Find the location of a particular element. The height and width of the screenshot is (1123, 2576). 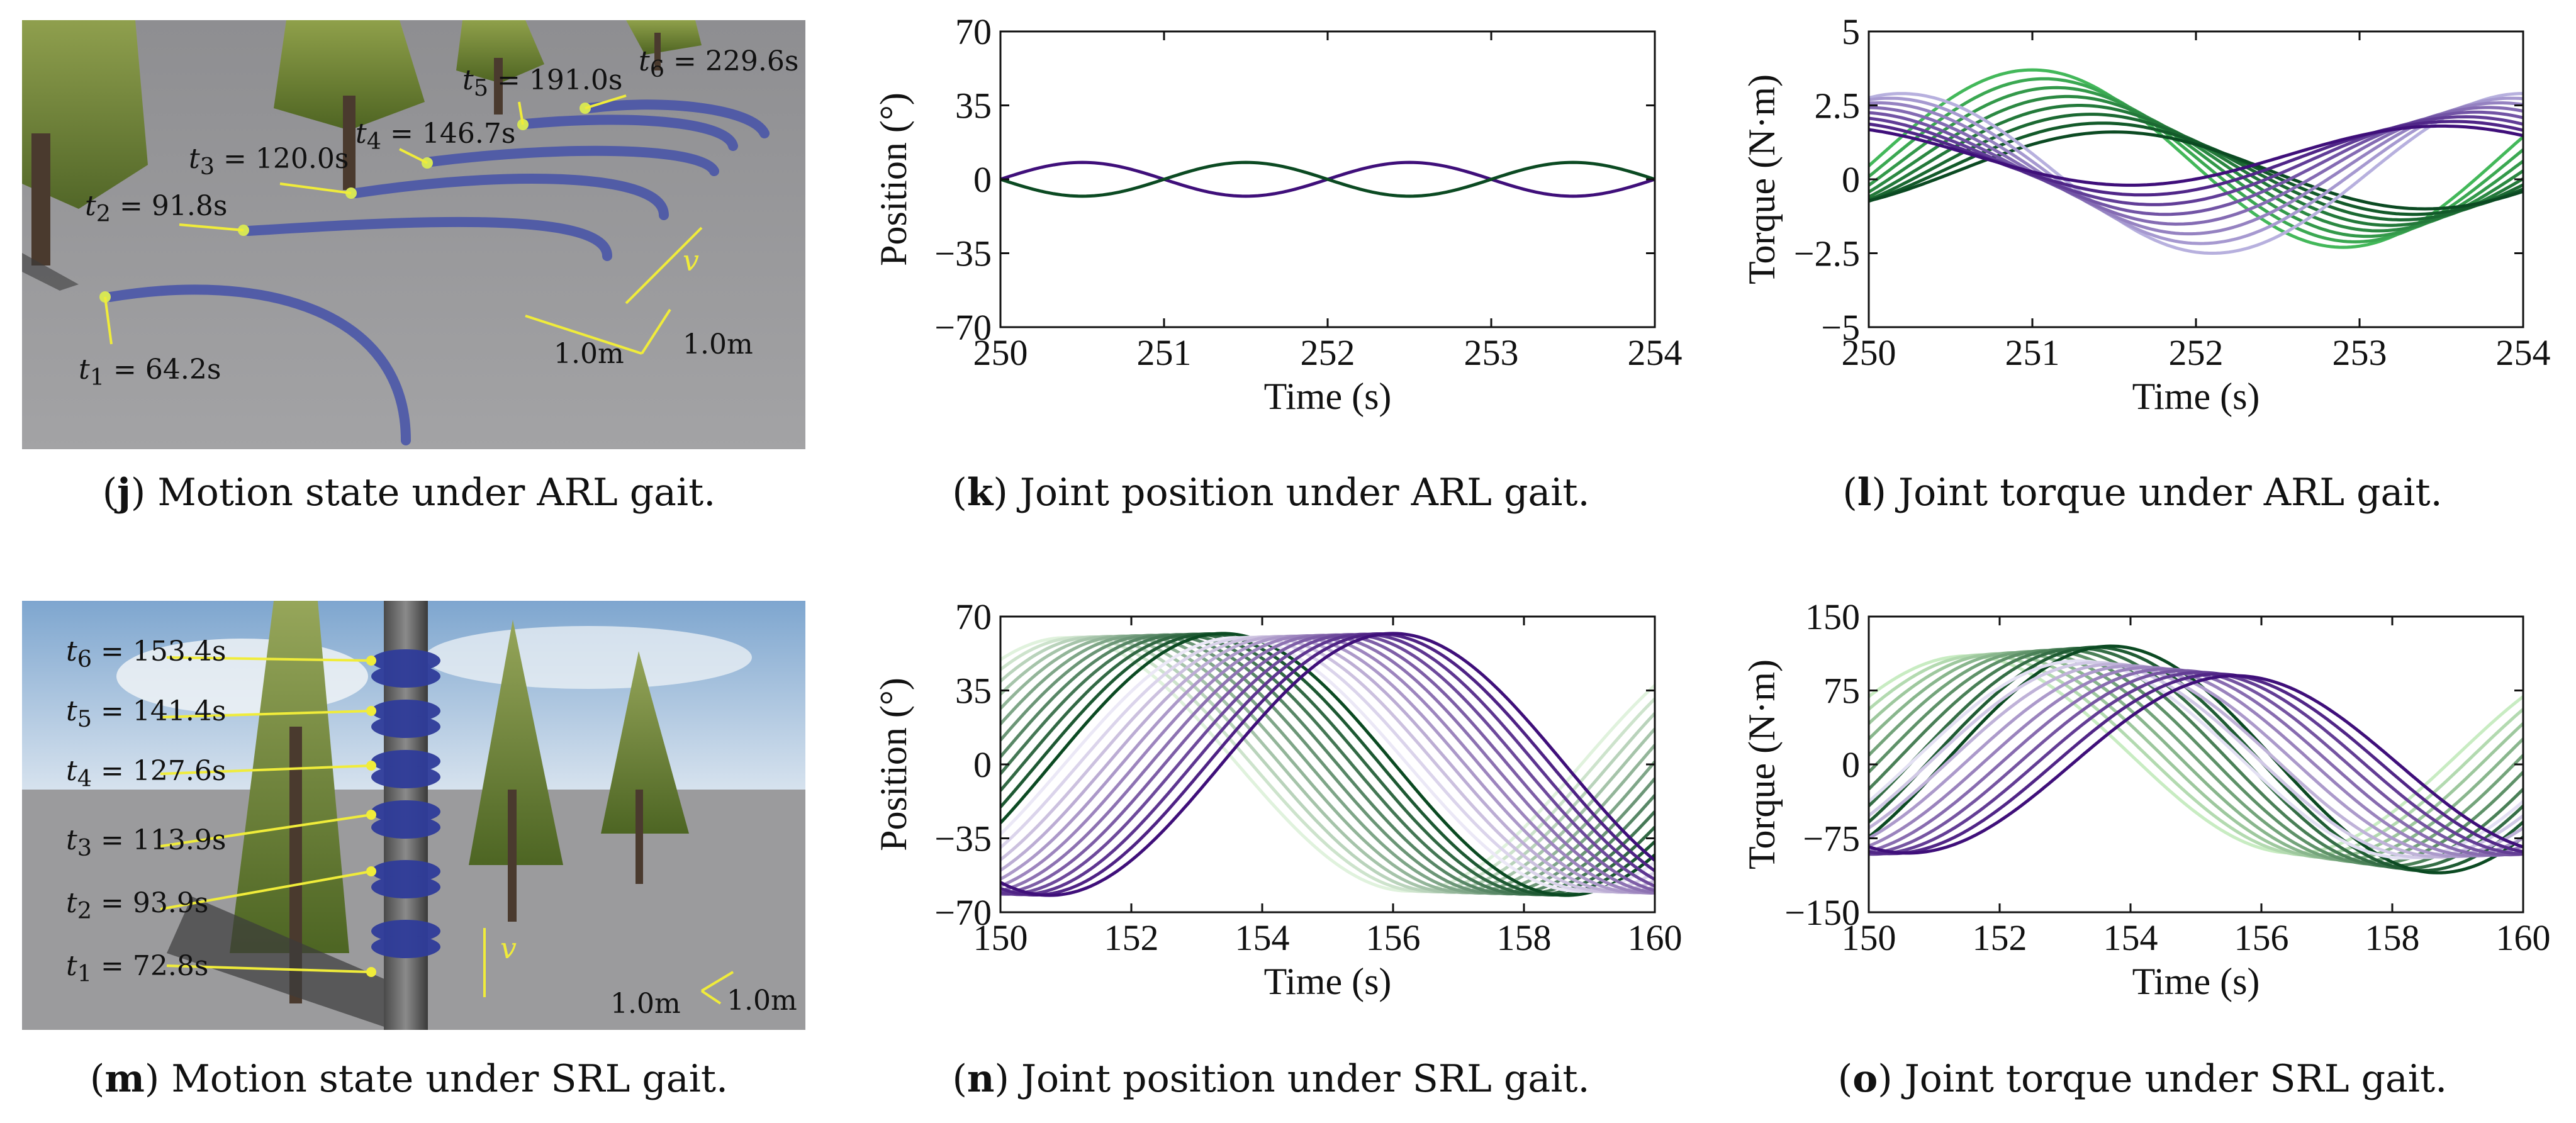

y-axis-label: Torque (N·m) is located at coordinates (1762, 764).